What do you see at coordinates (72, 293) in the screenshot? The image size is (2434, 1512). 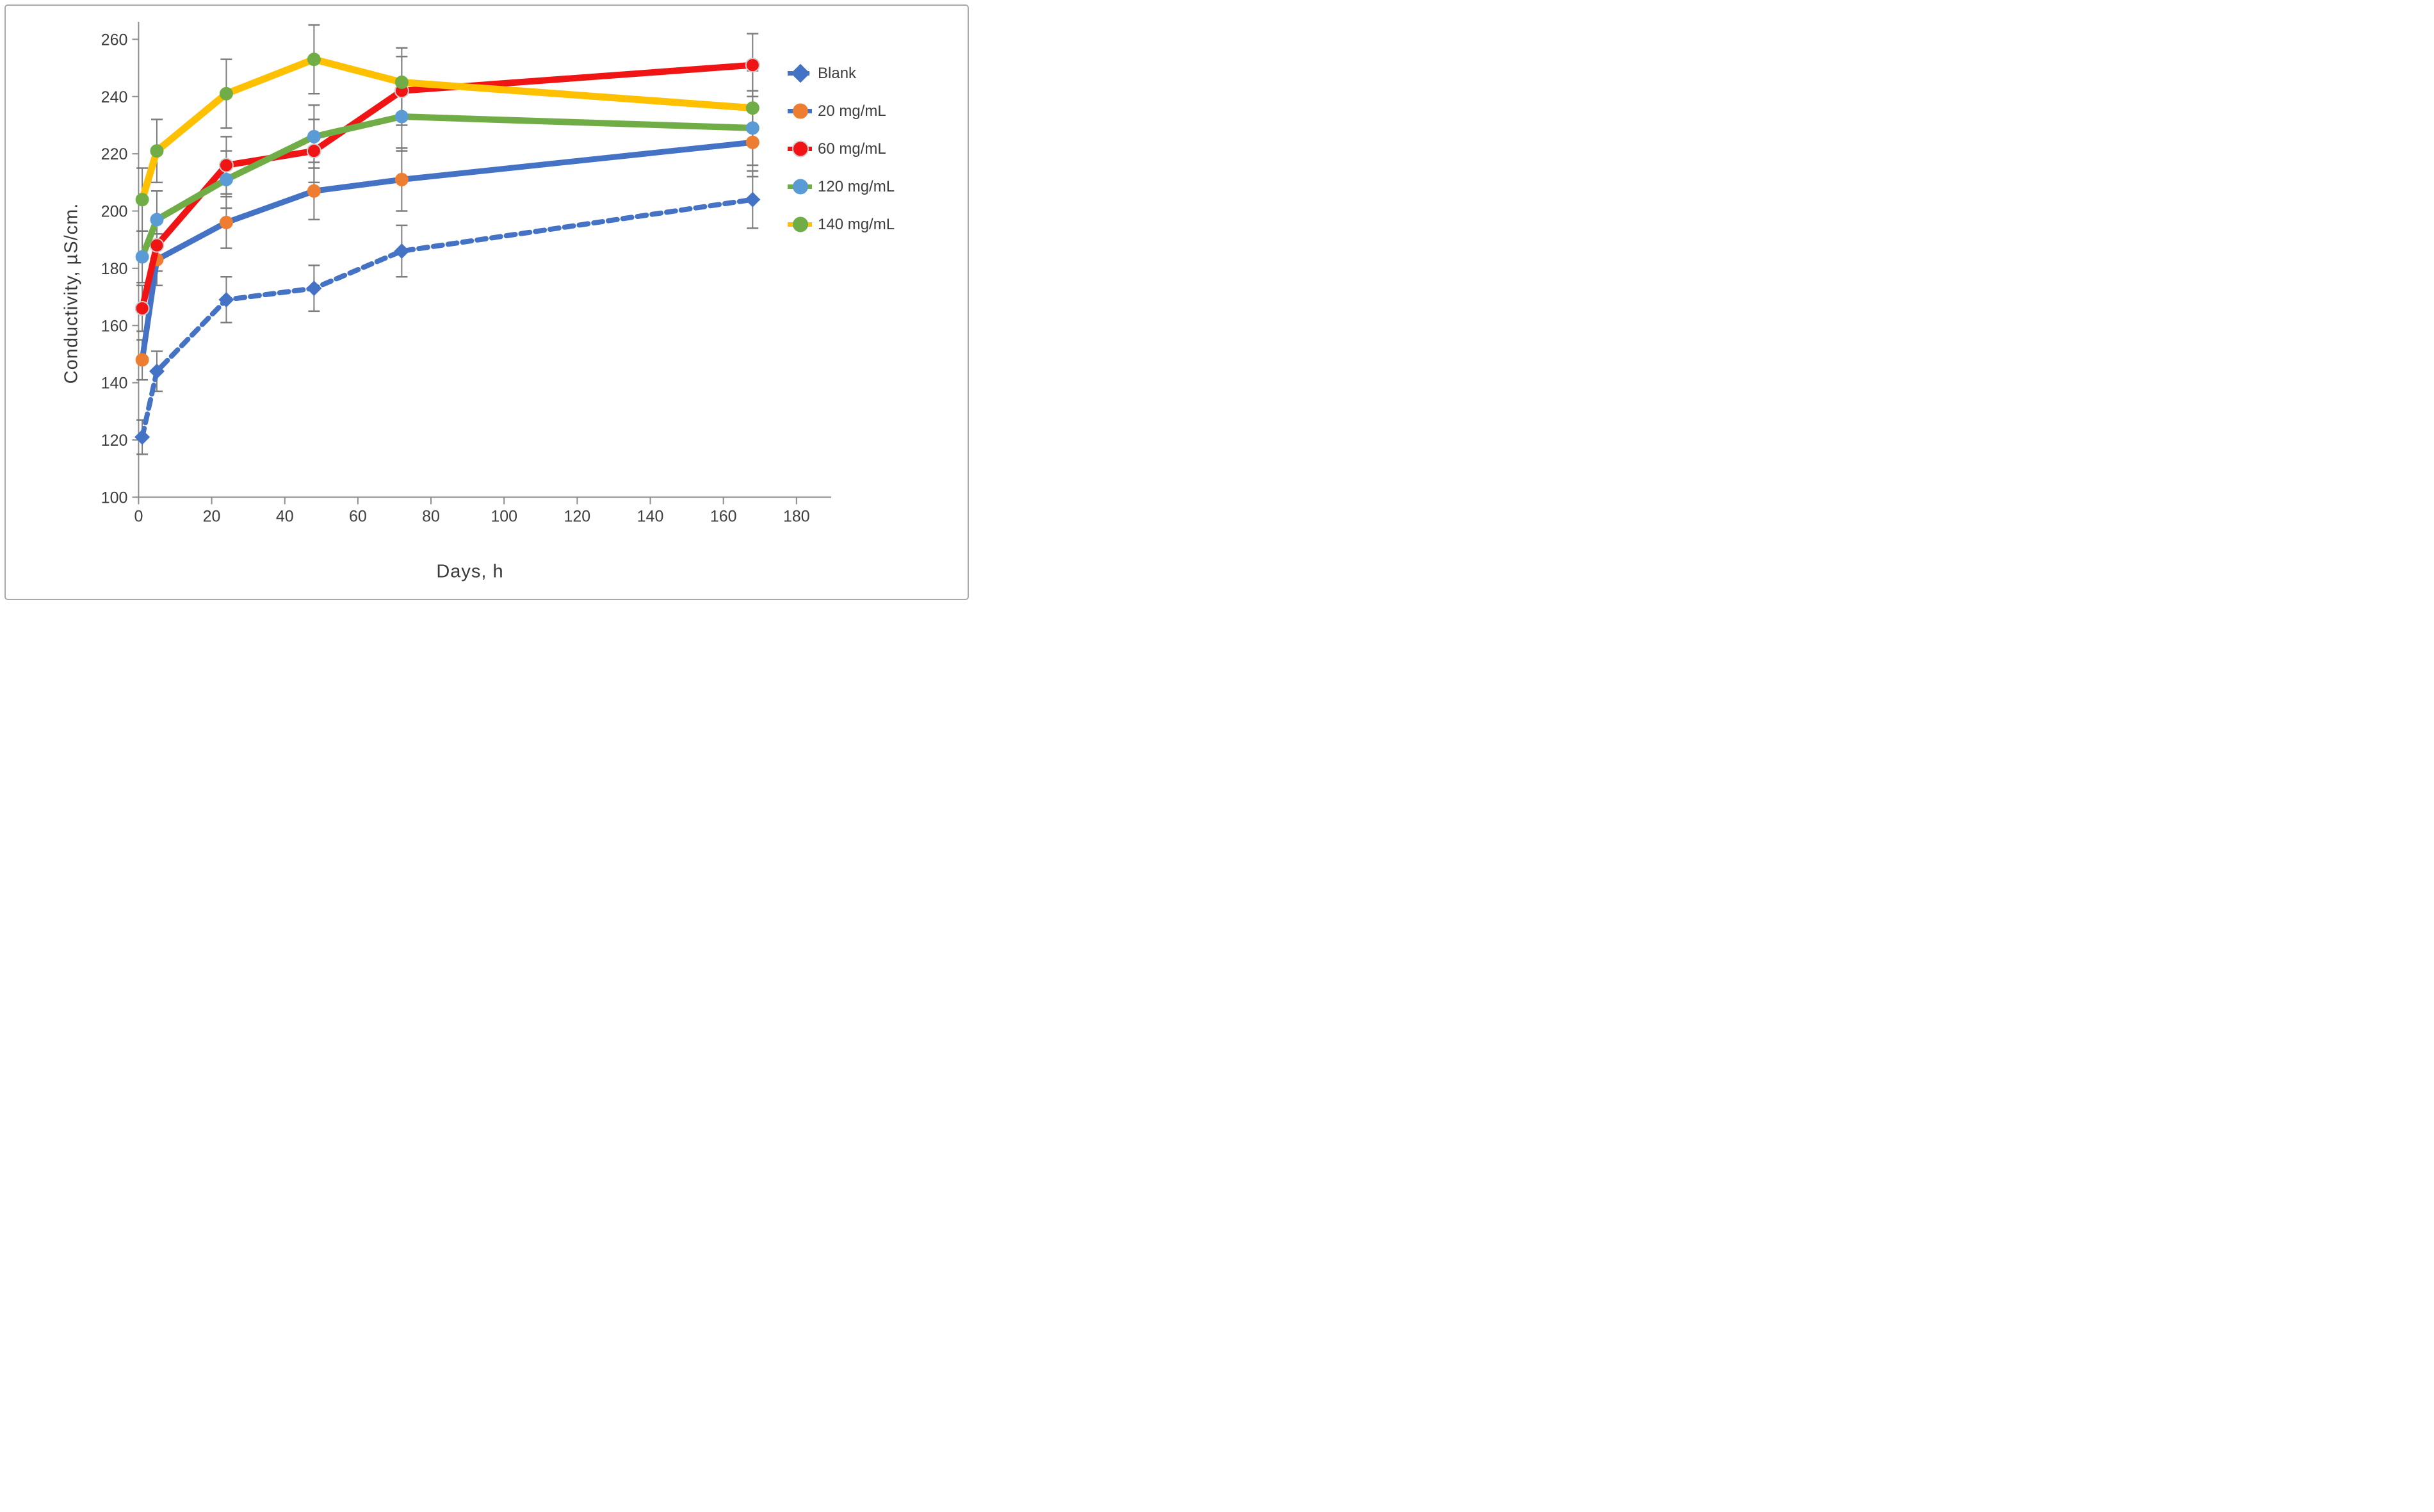 I see `y-axis-title: Conductivity, µS/cm.` at bounding box center [72, 293].